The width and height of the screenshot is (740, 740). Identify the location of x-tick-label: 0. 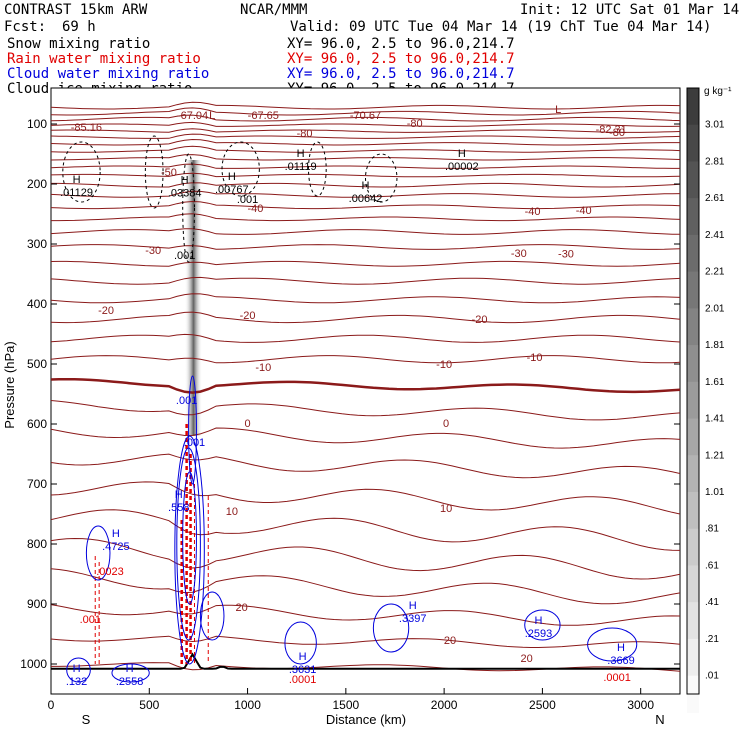
(51, 705).